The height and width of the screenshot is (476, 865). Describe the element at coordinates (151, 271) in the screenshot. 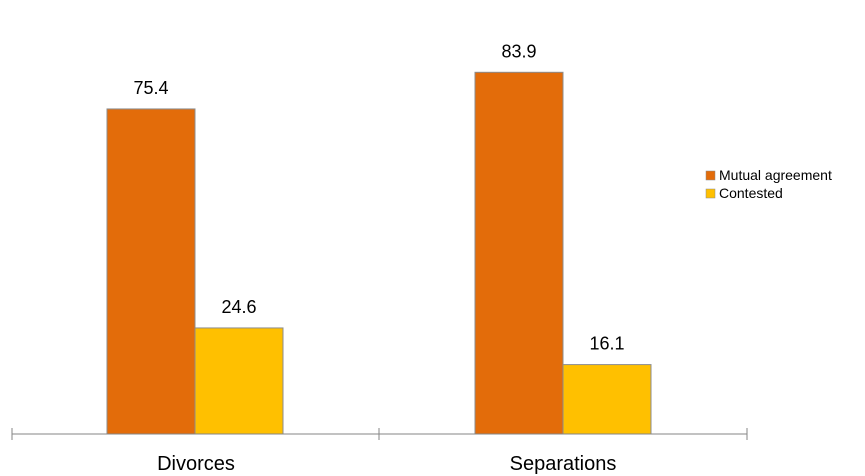

I see `bar-mutual-agreement-divorces` at that location.